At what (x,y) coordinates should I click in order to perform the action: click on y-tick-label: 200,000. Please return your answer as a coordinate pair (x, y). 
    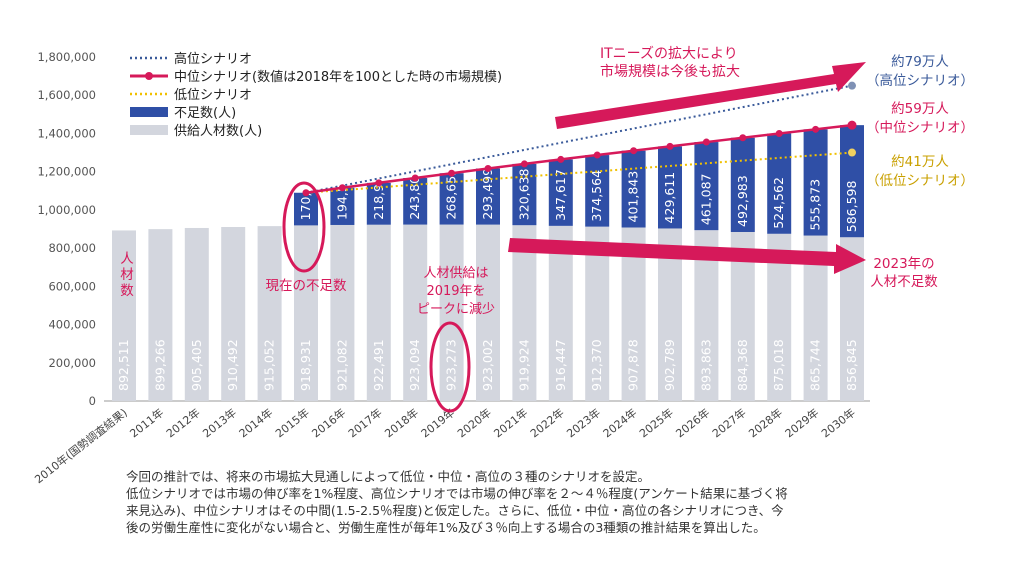
    Looking at the image, I should click on (72, 363).